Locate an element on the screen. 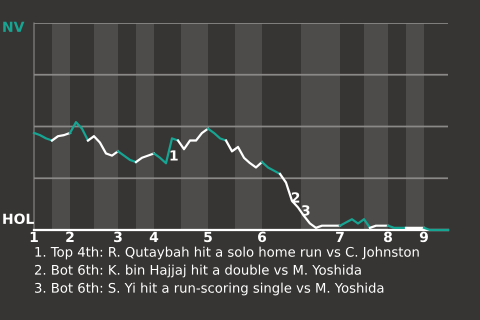 The height and width of the screenshot is (320, 480). x-tick-label: 3 is located at coordinates (118, 237).